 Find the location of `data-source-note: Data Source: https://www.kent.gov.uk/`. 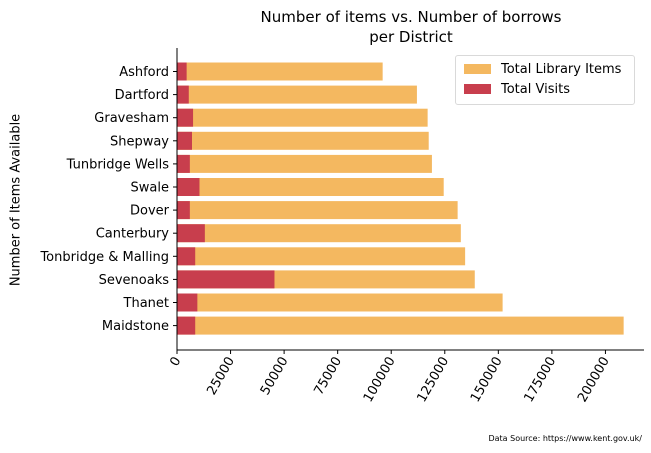

data-source-note: Data Source: https://www.kent.gov.uk/ is located at coordinates (565, 438).